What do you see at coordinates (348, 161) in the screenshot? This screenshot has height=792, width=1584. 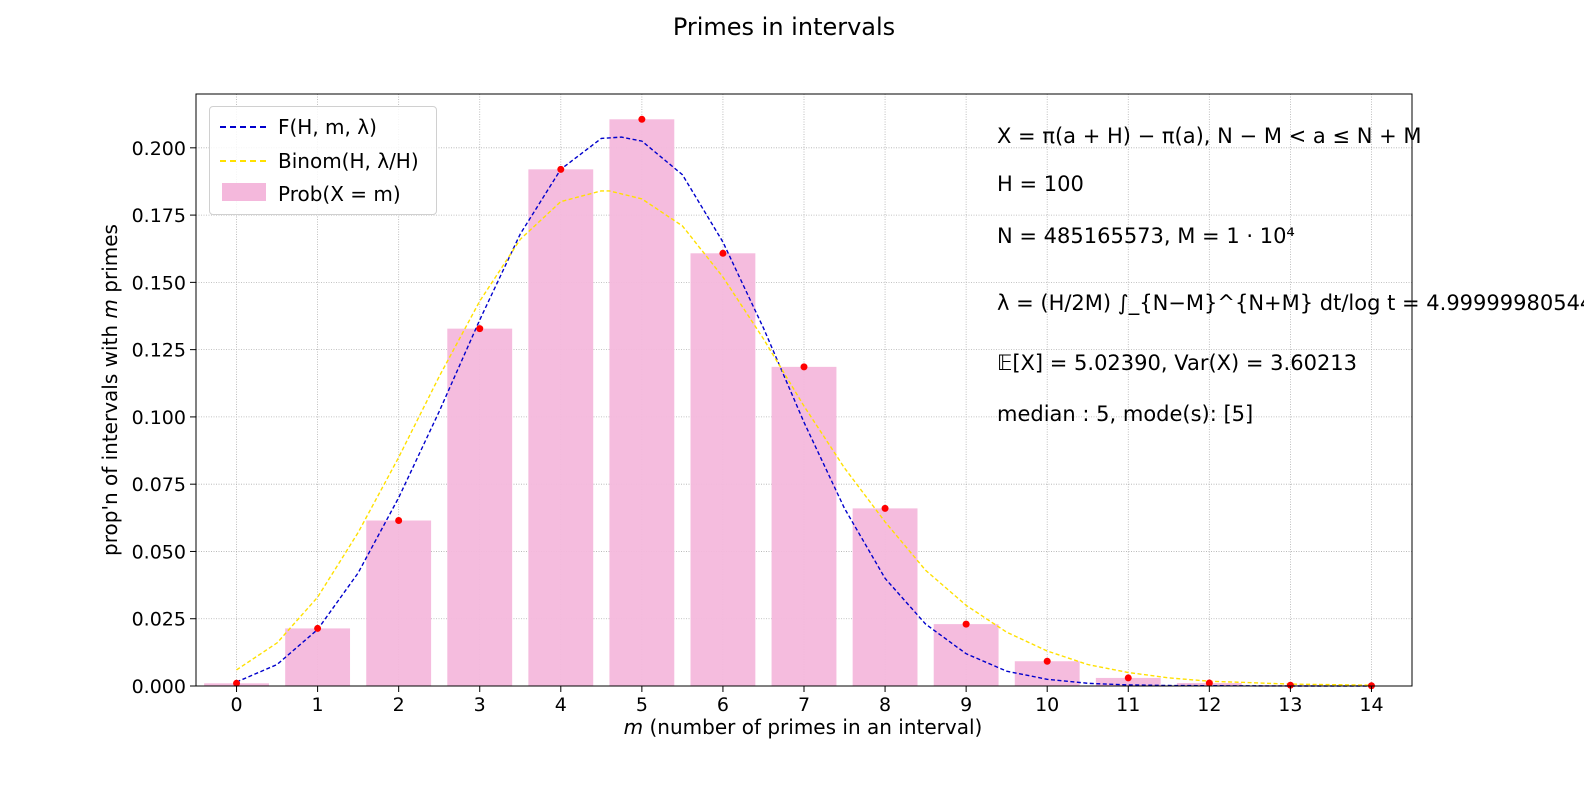 I see `legend-label-binom: Binom(H, λ/H)` at bounding box center [348, 161].